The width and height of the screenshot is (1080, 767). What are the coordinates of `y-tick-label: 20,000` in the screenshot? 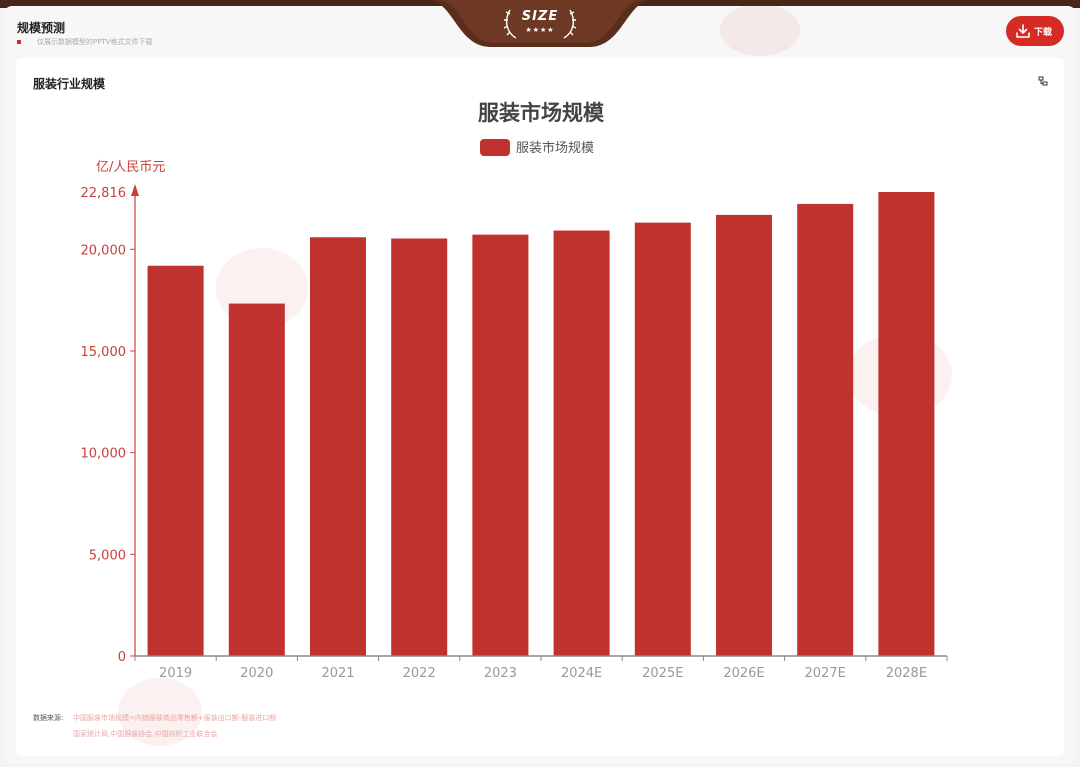 It's located at (104, 250).